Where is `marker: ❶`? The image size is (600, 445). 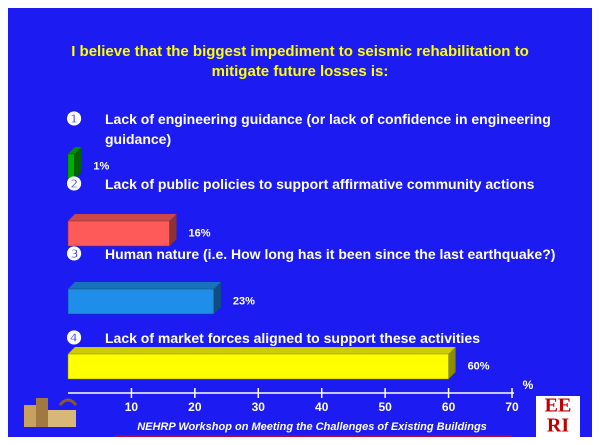 marker: ❶ is located at coordinates (74, 119).